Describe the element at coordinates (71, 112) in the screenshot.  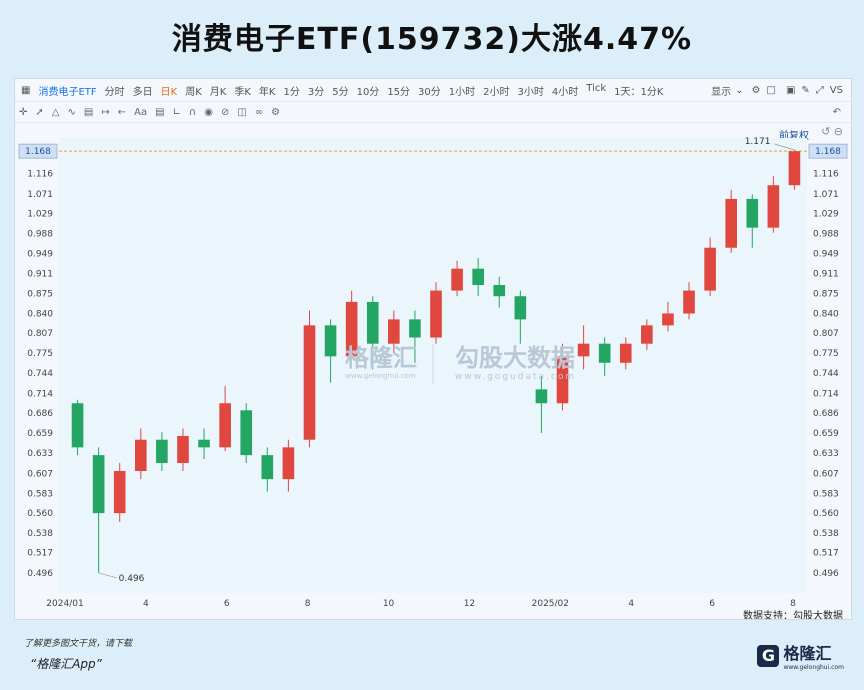
I see `pattern-icon: ∿` at that location.